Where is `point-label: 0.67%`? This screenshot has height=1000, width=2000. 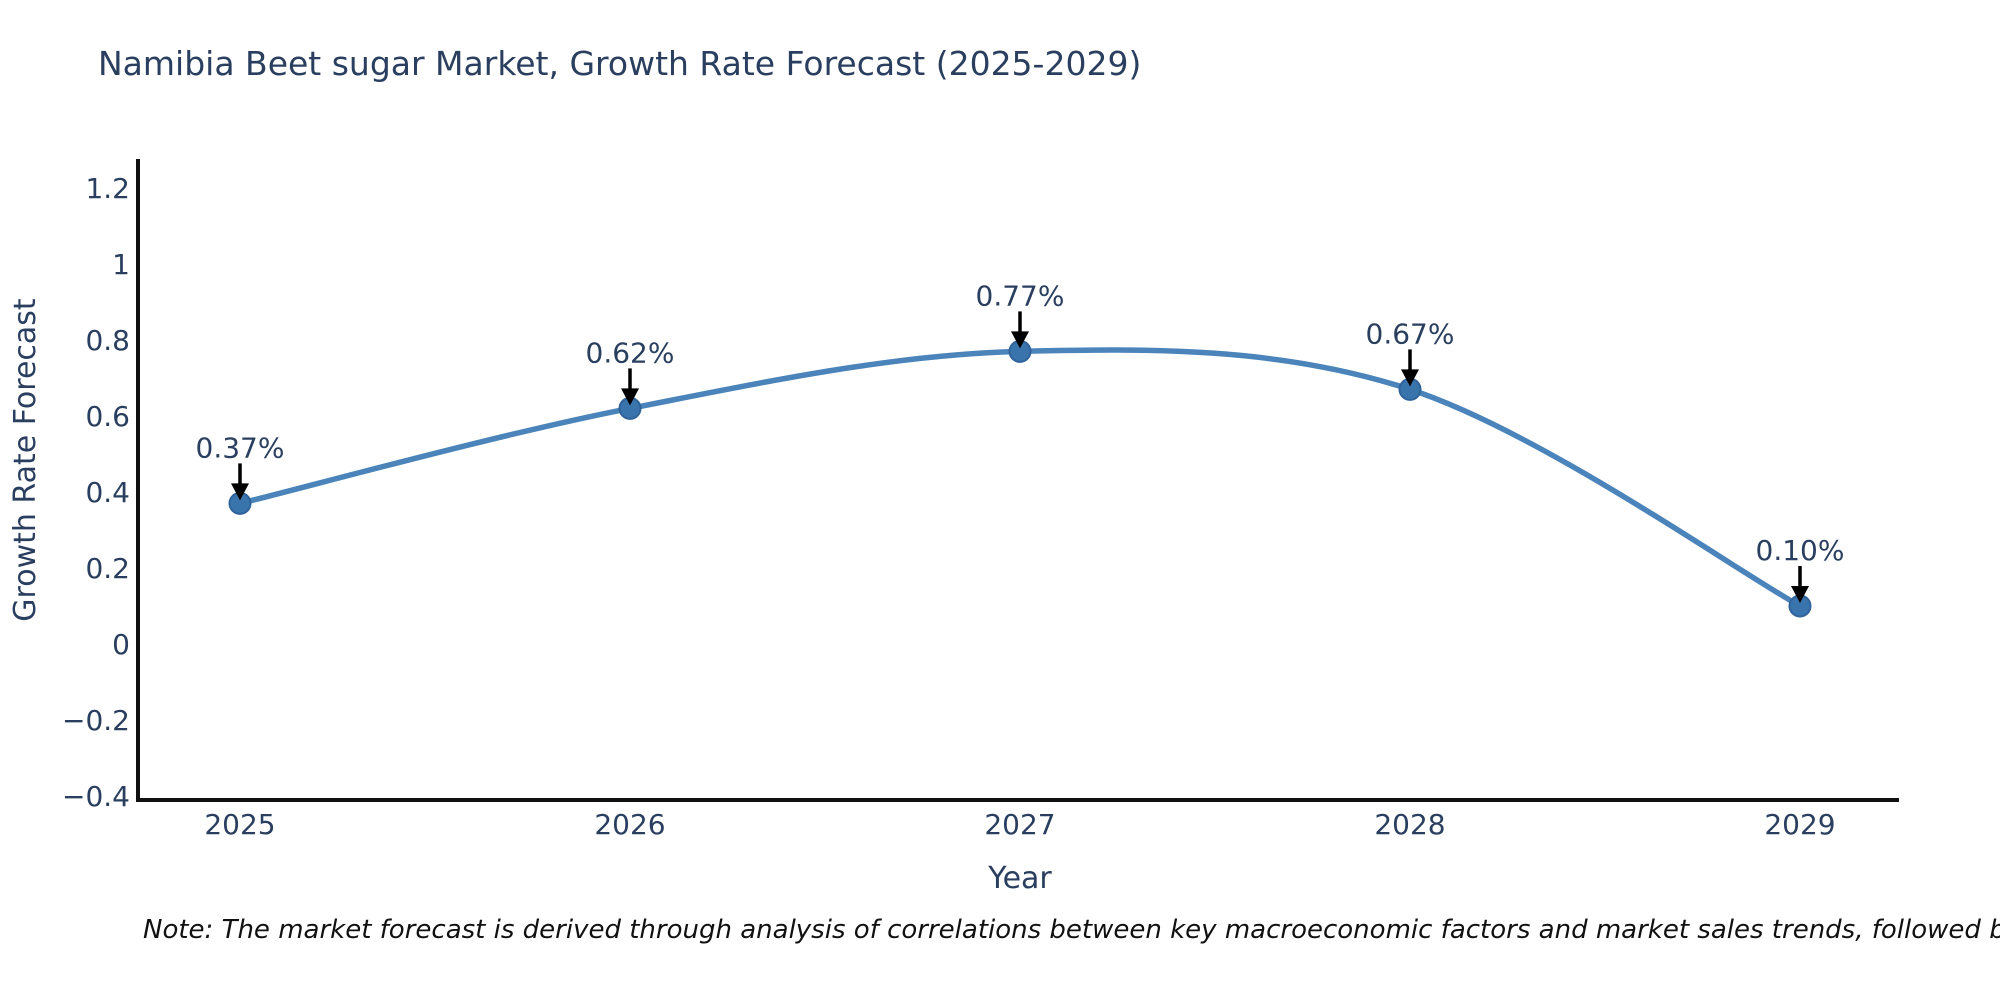
point-label: 0.67% is located at coordinates (1410, 333).